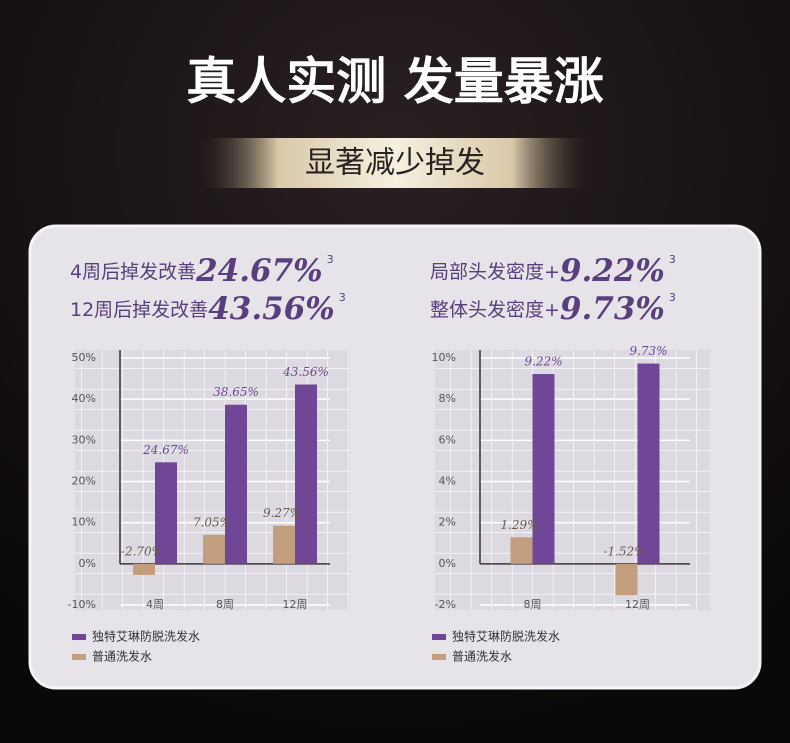 Image resolution: width=790 pixels, height=743 pixels. I want to click on stat-value: 43.56%, so click(271, 309).